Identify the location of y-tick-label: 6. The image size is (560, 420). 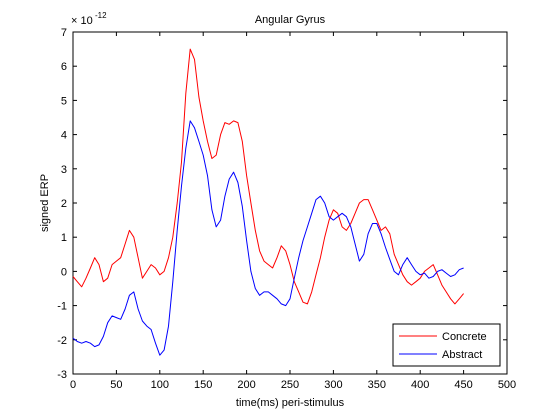
(64, 67).